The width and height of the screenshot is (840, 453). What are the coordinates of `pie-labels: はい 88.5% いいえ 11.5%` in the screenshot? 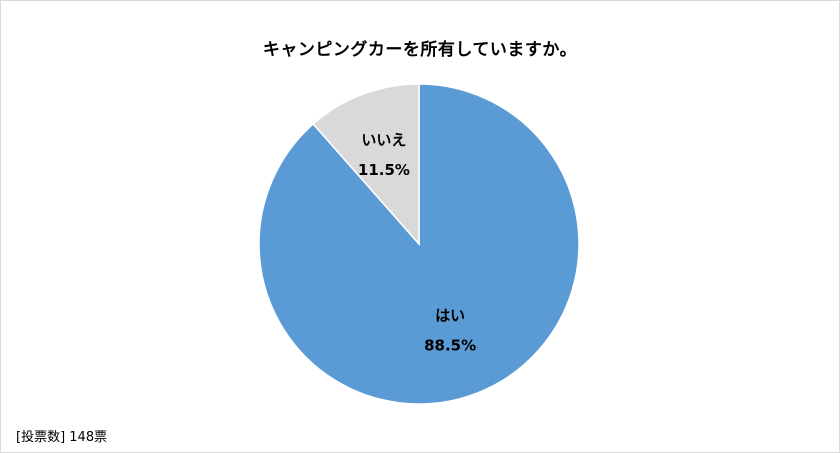 It's located at (417, 242).